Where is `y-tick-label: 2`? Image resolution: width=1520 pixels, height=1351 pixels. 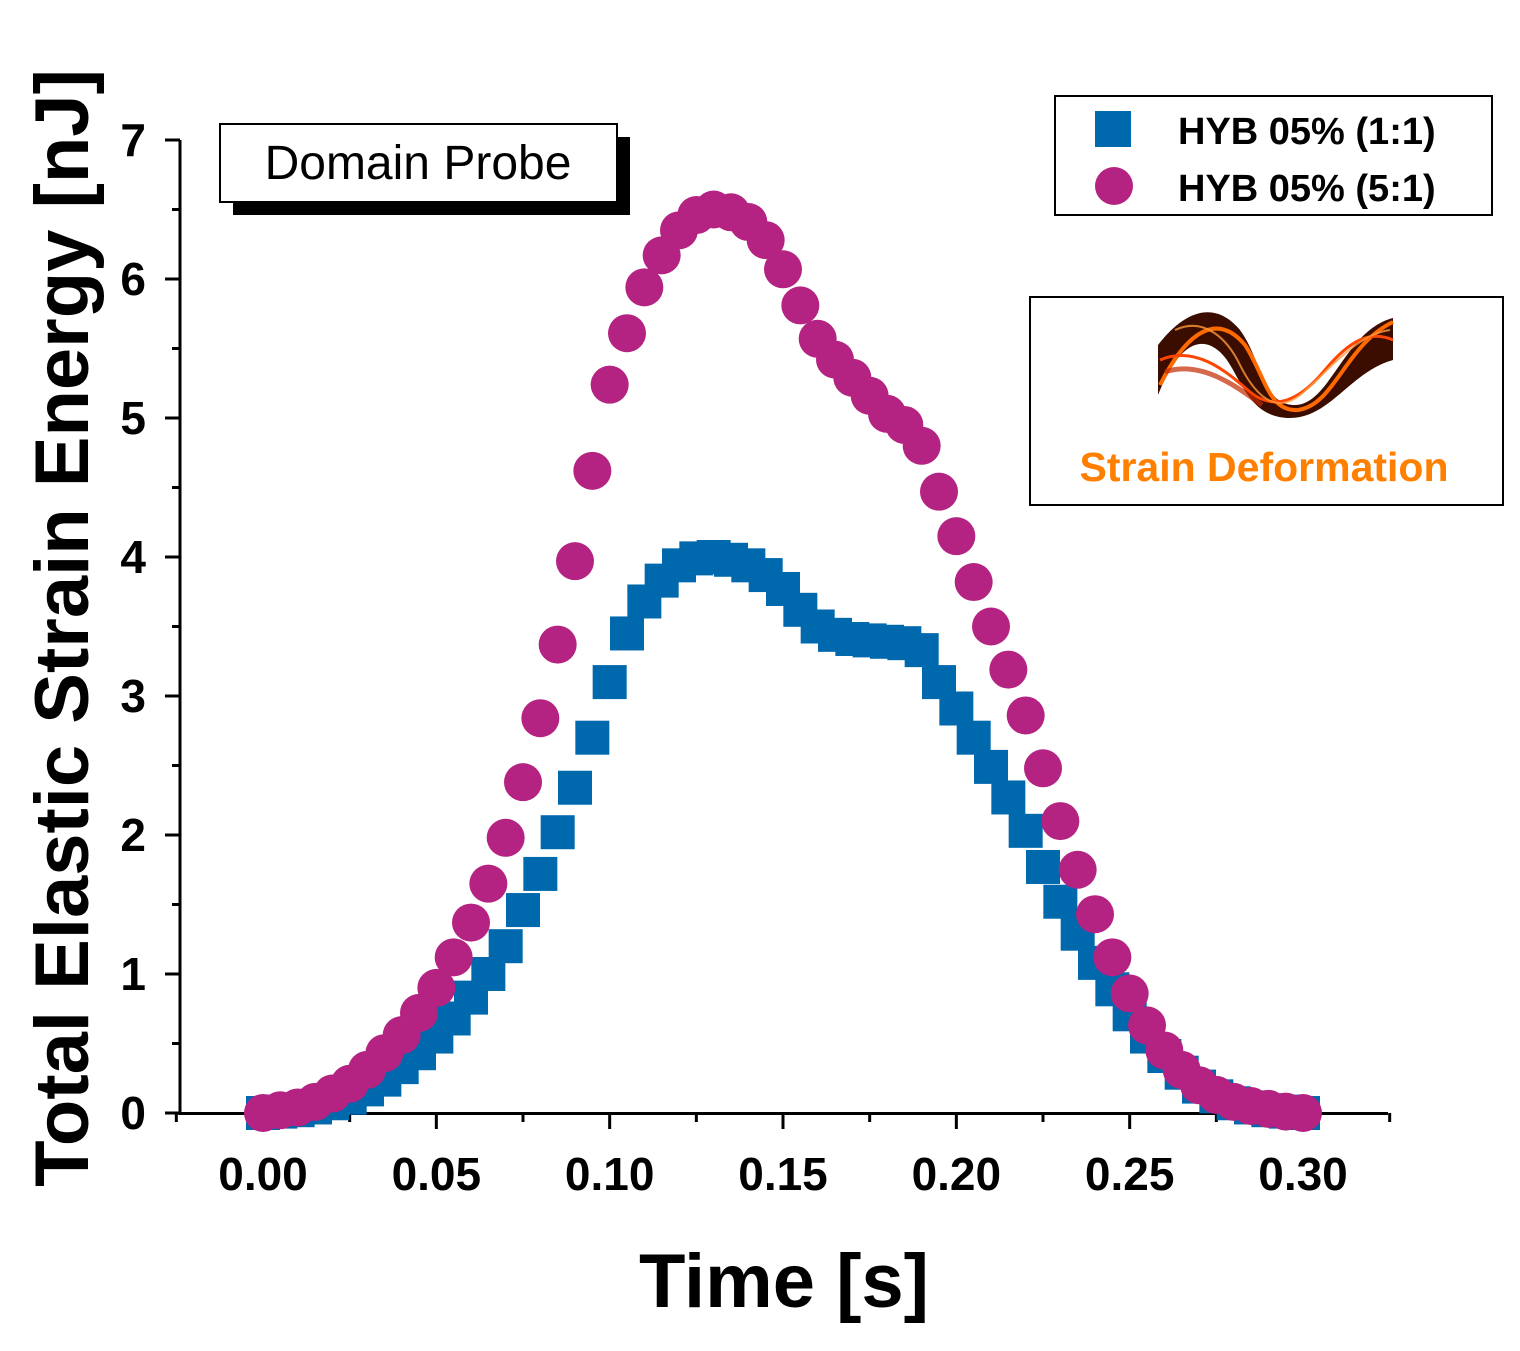 y-tick-label: 2 is located at coordinates (133, 835).